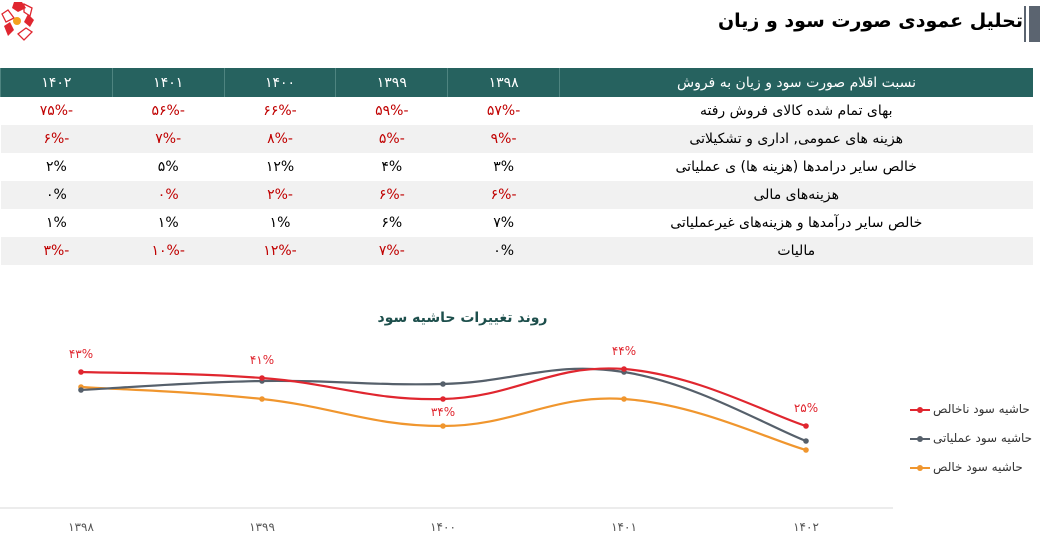 This screenshot has width=1049, height=547. Describe the element at coordinates (262, 360) in the screenshot. I see `data-label: ۴۱%` at that location.